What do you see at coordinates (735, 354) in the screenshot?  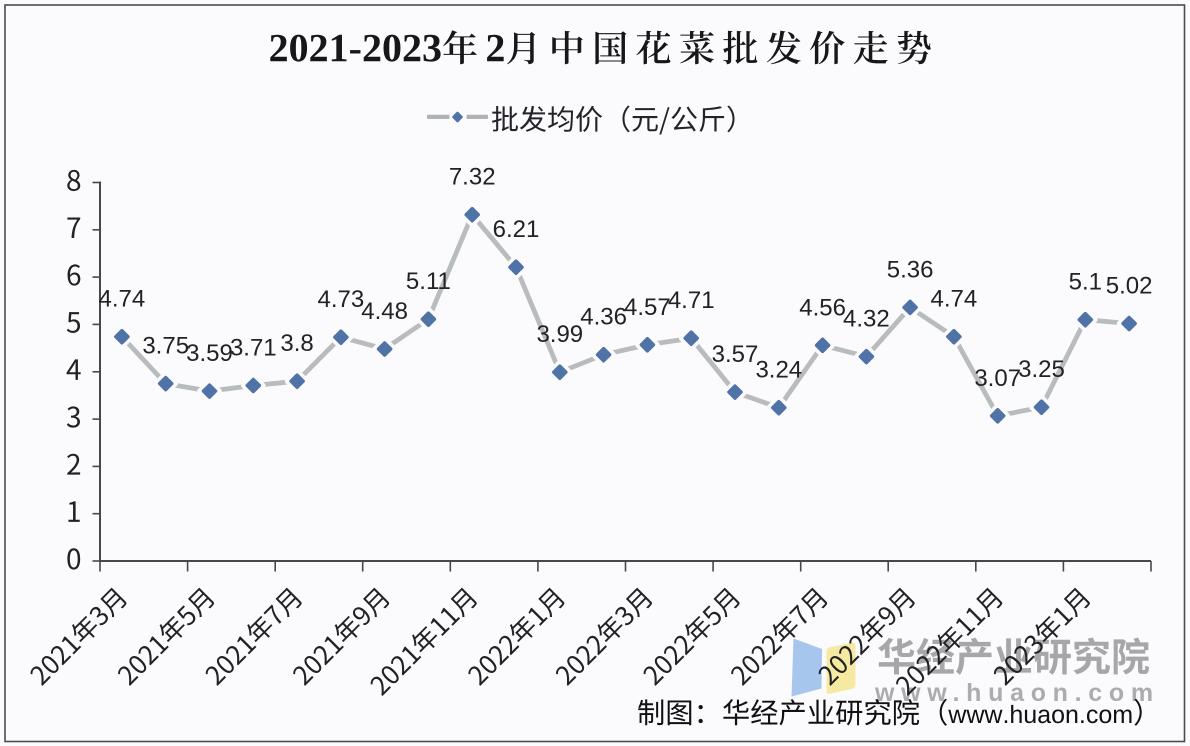 I see `svg-text: 3.57` at bounding box center [735, 354].